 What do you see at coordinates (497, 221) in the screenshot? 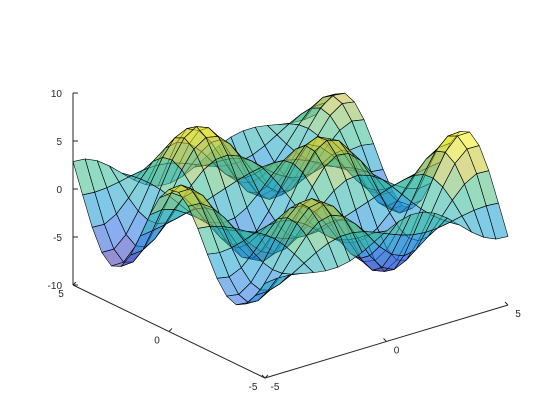
I see `surface-patch` at bounding box center [497, 221].